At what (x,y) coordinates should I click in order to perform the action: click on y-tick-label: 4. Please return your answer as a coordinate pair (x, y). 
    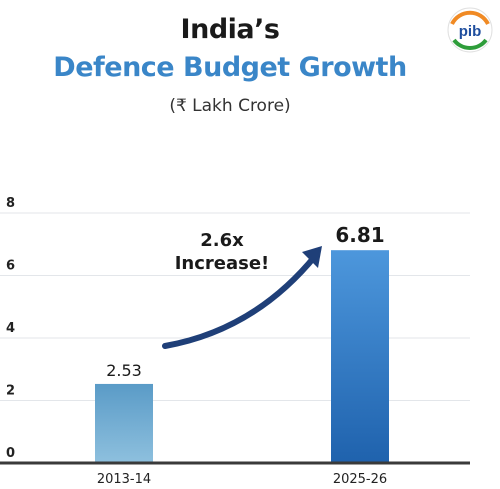
    Looking at the image, I should click on (10, 328).